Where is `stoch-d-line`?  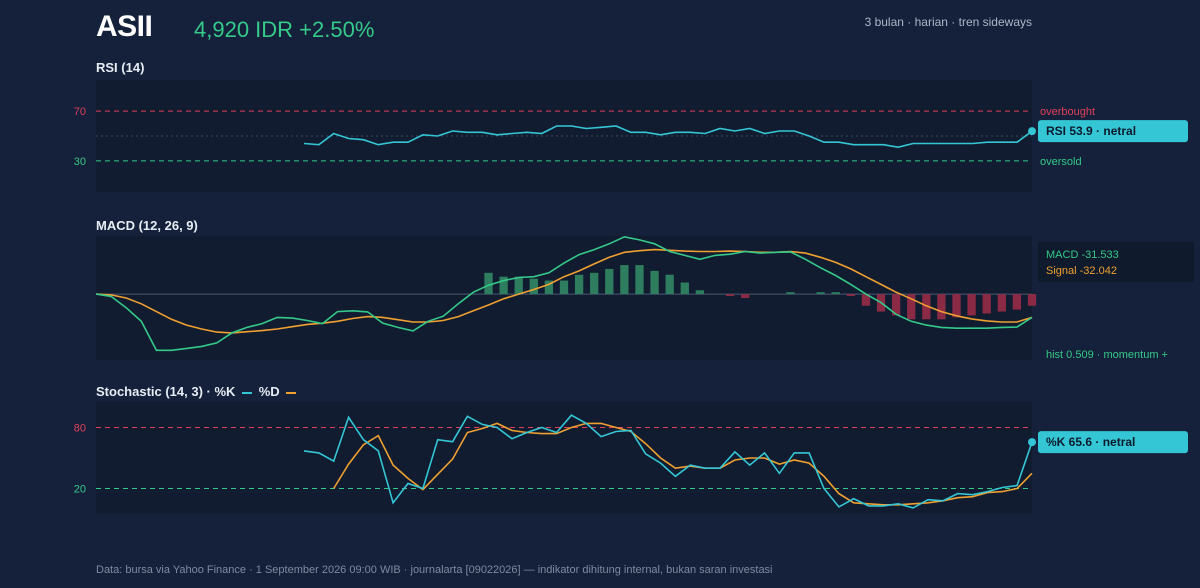
stoch-d-line is located at coordinates (683, 464).